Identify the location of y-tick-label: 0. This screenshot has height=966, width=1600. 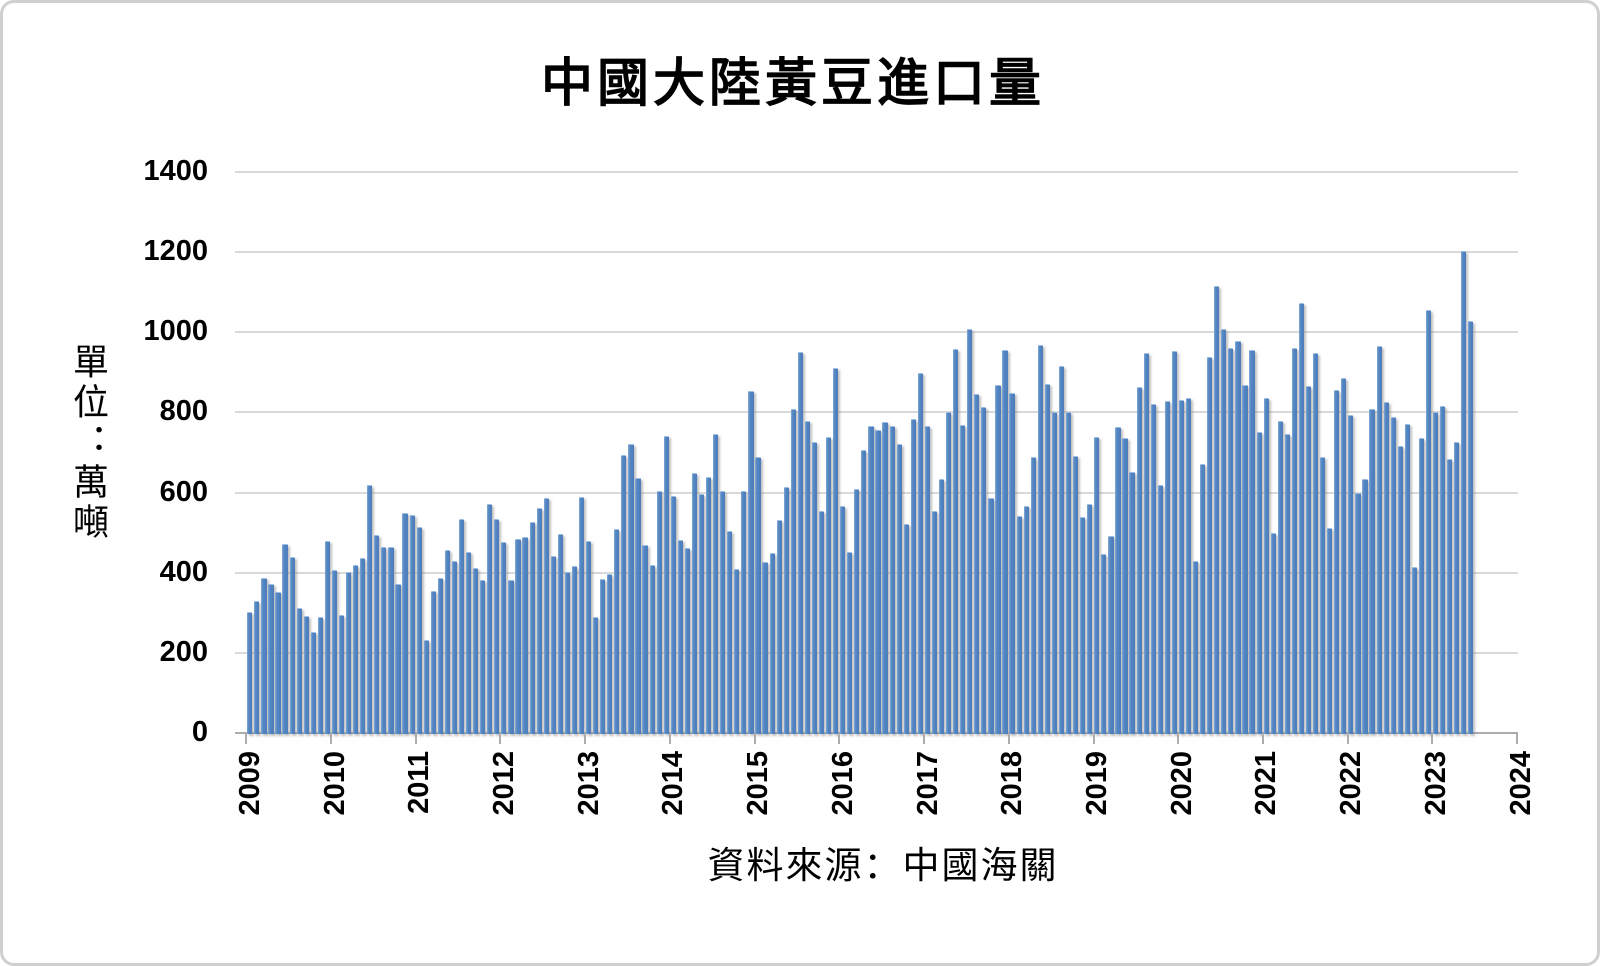
(199, 732).